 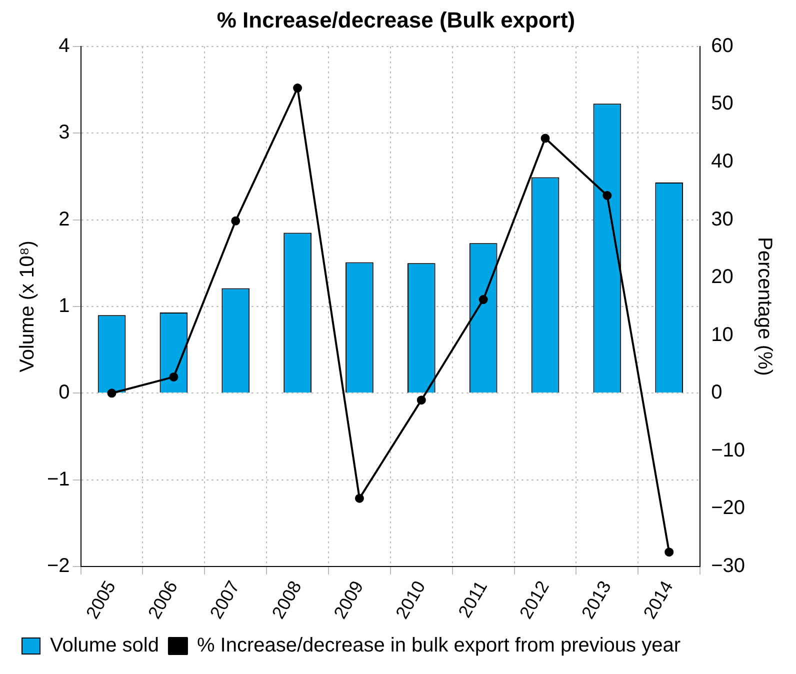 I want to click on y2-tick-label: 10, so click(x=722, y=335).